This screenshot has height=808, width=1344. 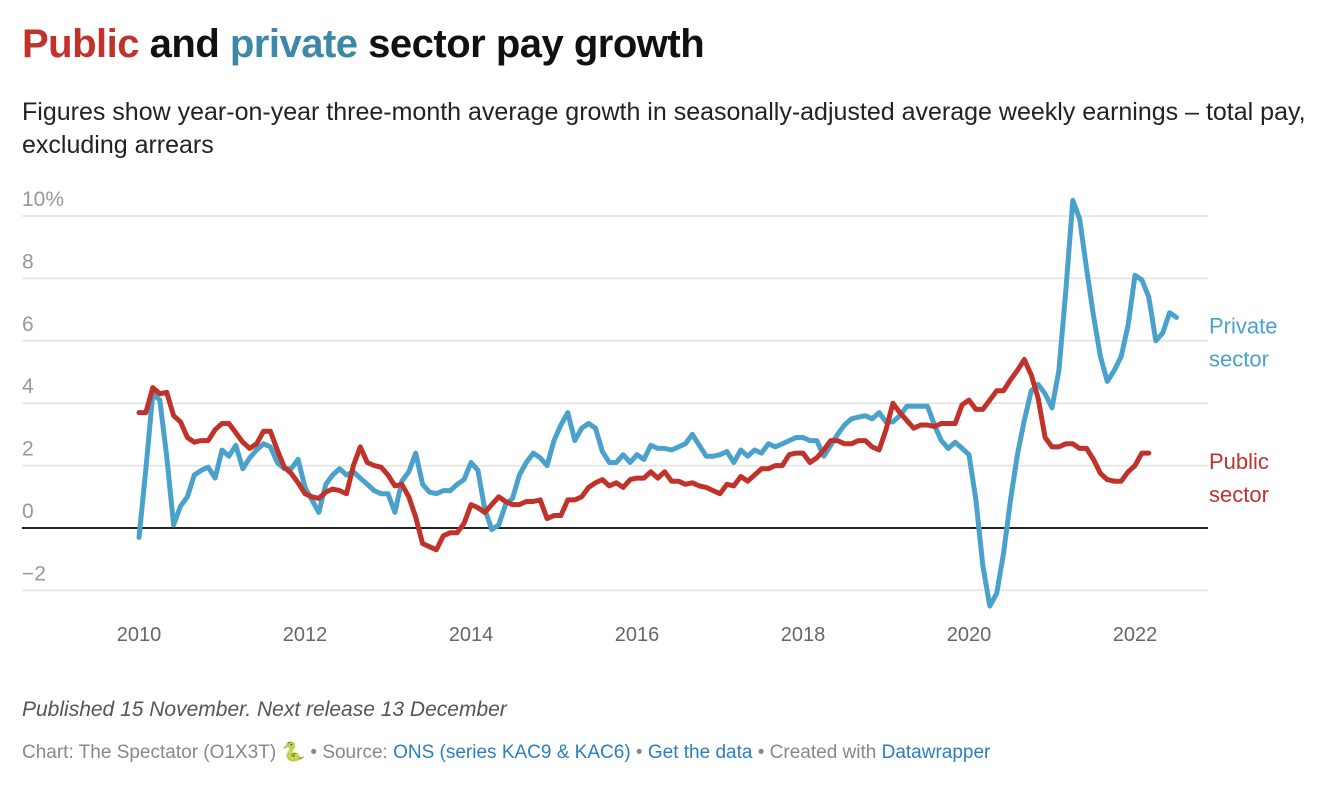 What do you see at coordinates (149, 752) in the screenshot?
I see `footer-chart-by: Chart: The Spectator (O1X3T)` at bounding box center [149, 752].